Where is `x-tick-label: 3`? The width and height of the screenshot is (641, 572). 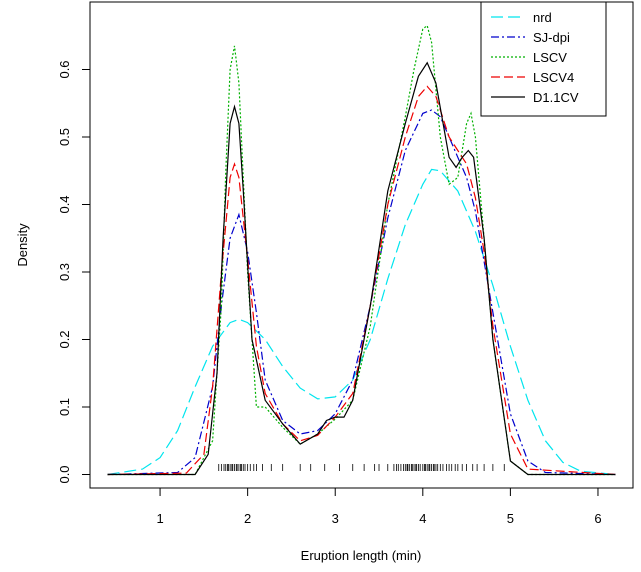 x-tick-label: 3 is located at coordinates (335, 518).